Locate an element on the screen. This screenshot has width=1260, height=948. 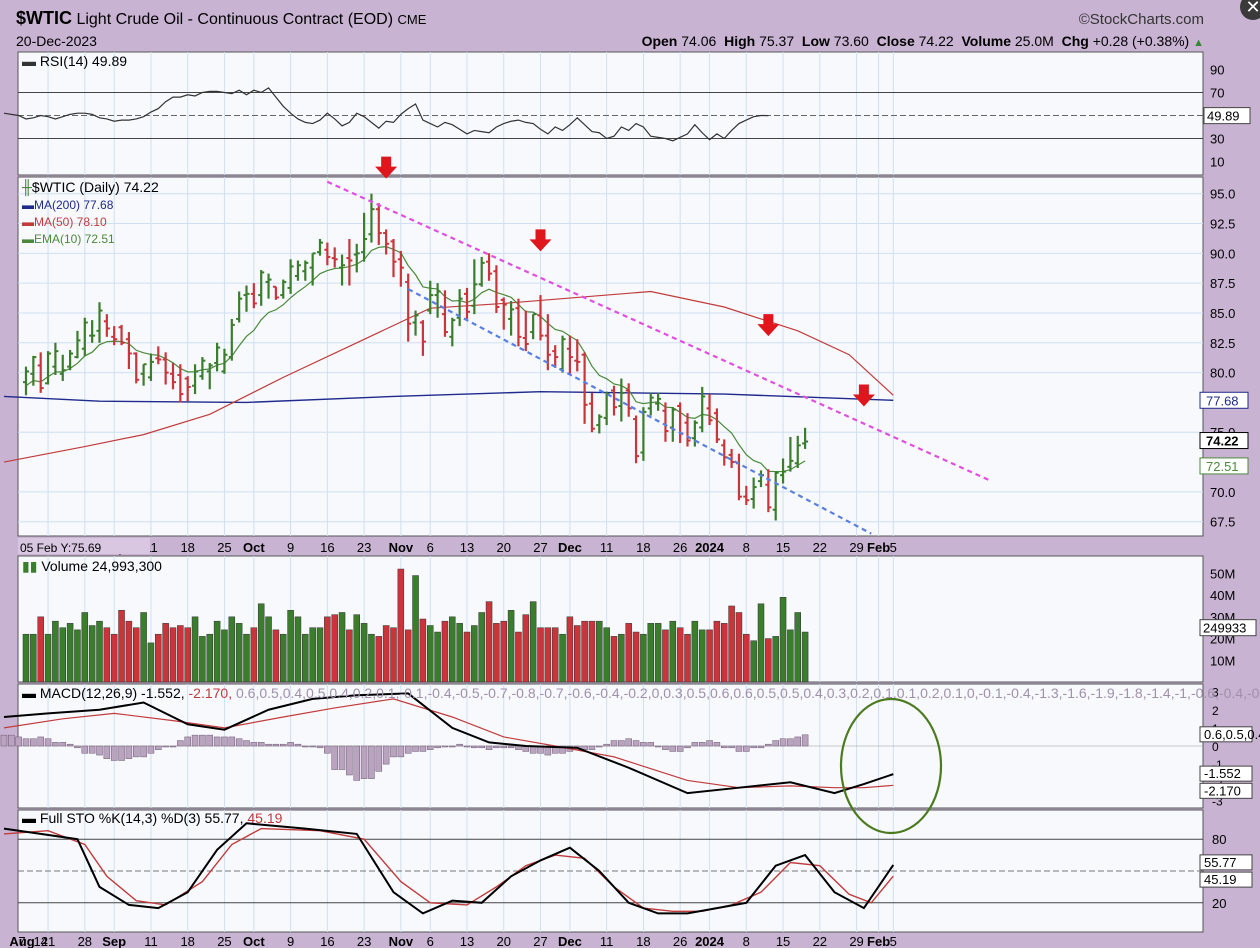
macd-signal-line is located at coordinates (448, 743).